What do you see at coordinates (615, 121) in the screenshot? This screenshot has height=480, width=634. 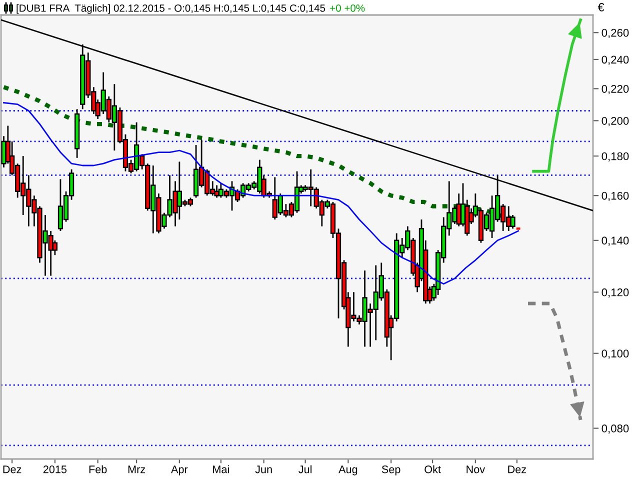 I see `y-tick-label: 0,200` at bounding box center [615, 121].